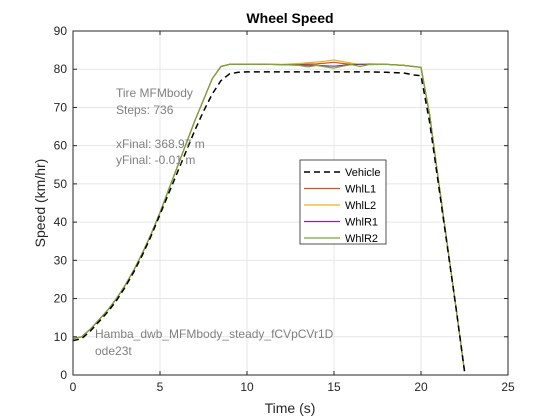 The width and height of the screenshot is (560, 420). I want to click on y-tick-label: 20, so click(61, 299).